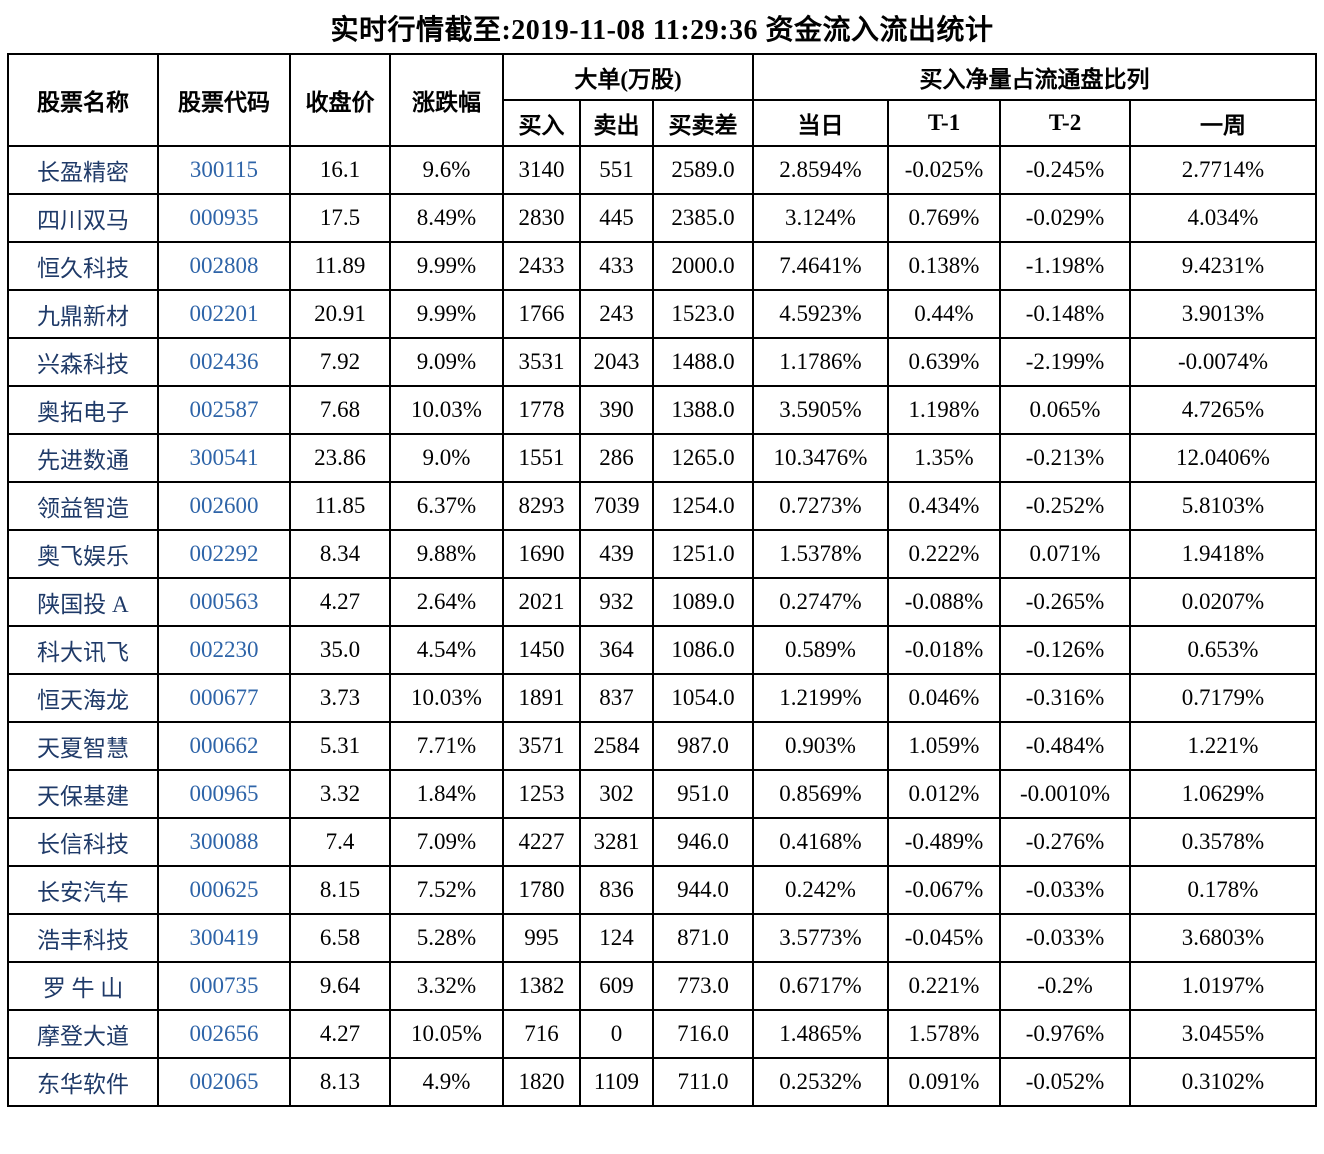  I want to click on cell-buy: 8293, so click(541, 506).